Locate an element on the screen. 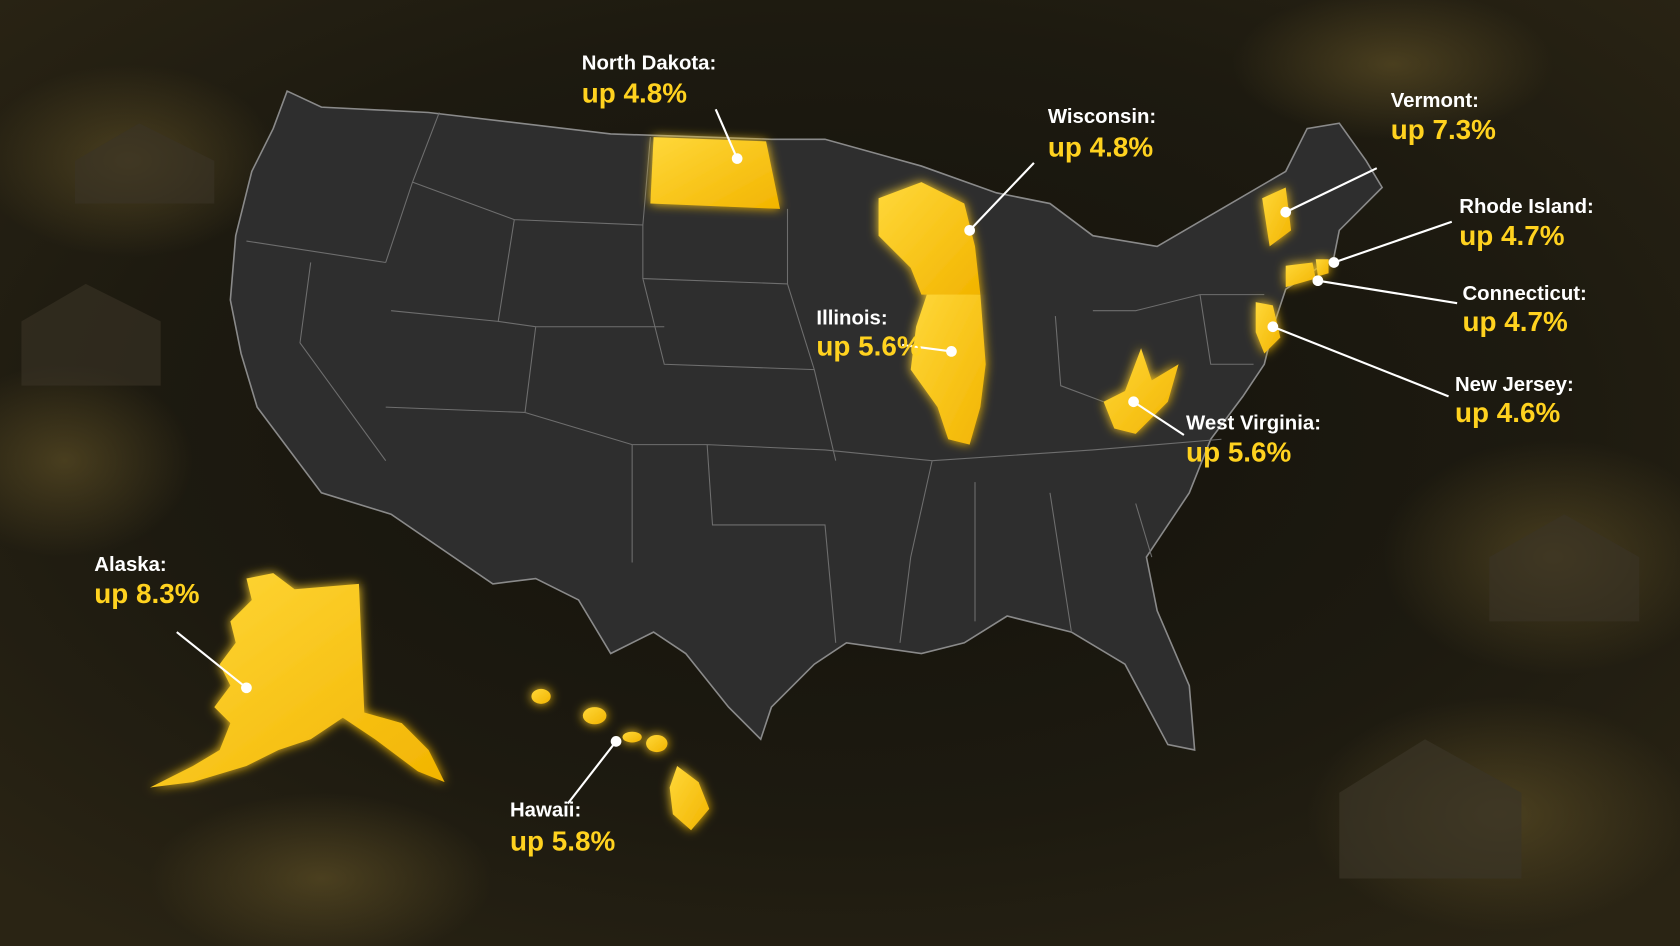  state-name: Rhode Island: is located at coordinates (1526, 207).